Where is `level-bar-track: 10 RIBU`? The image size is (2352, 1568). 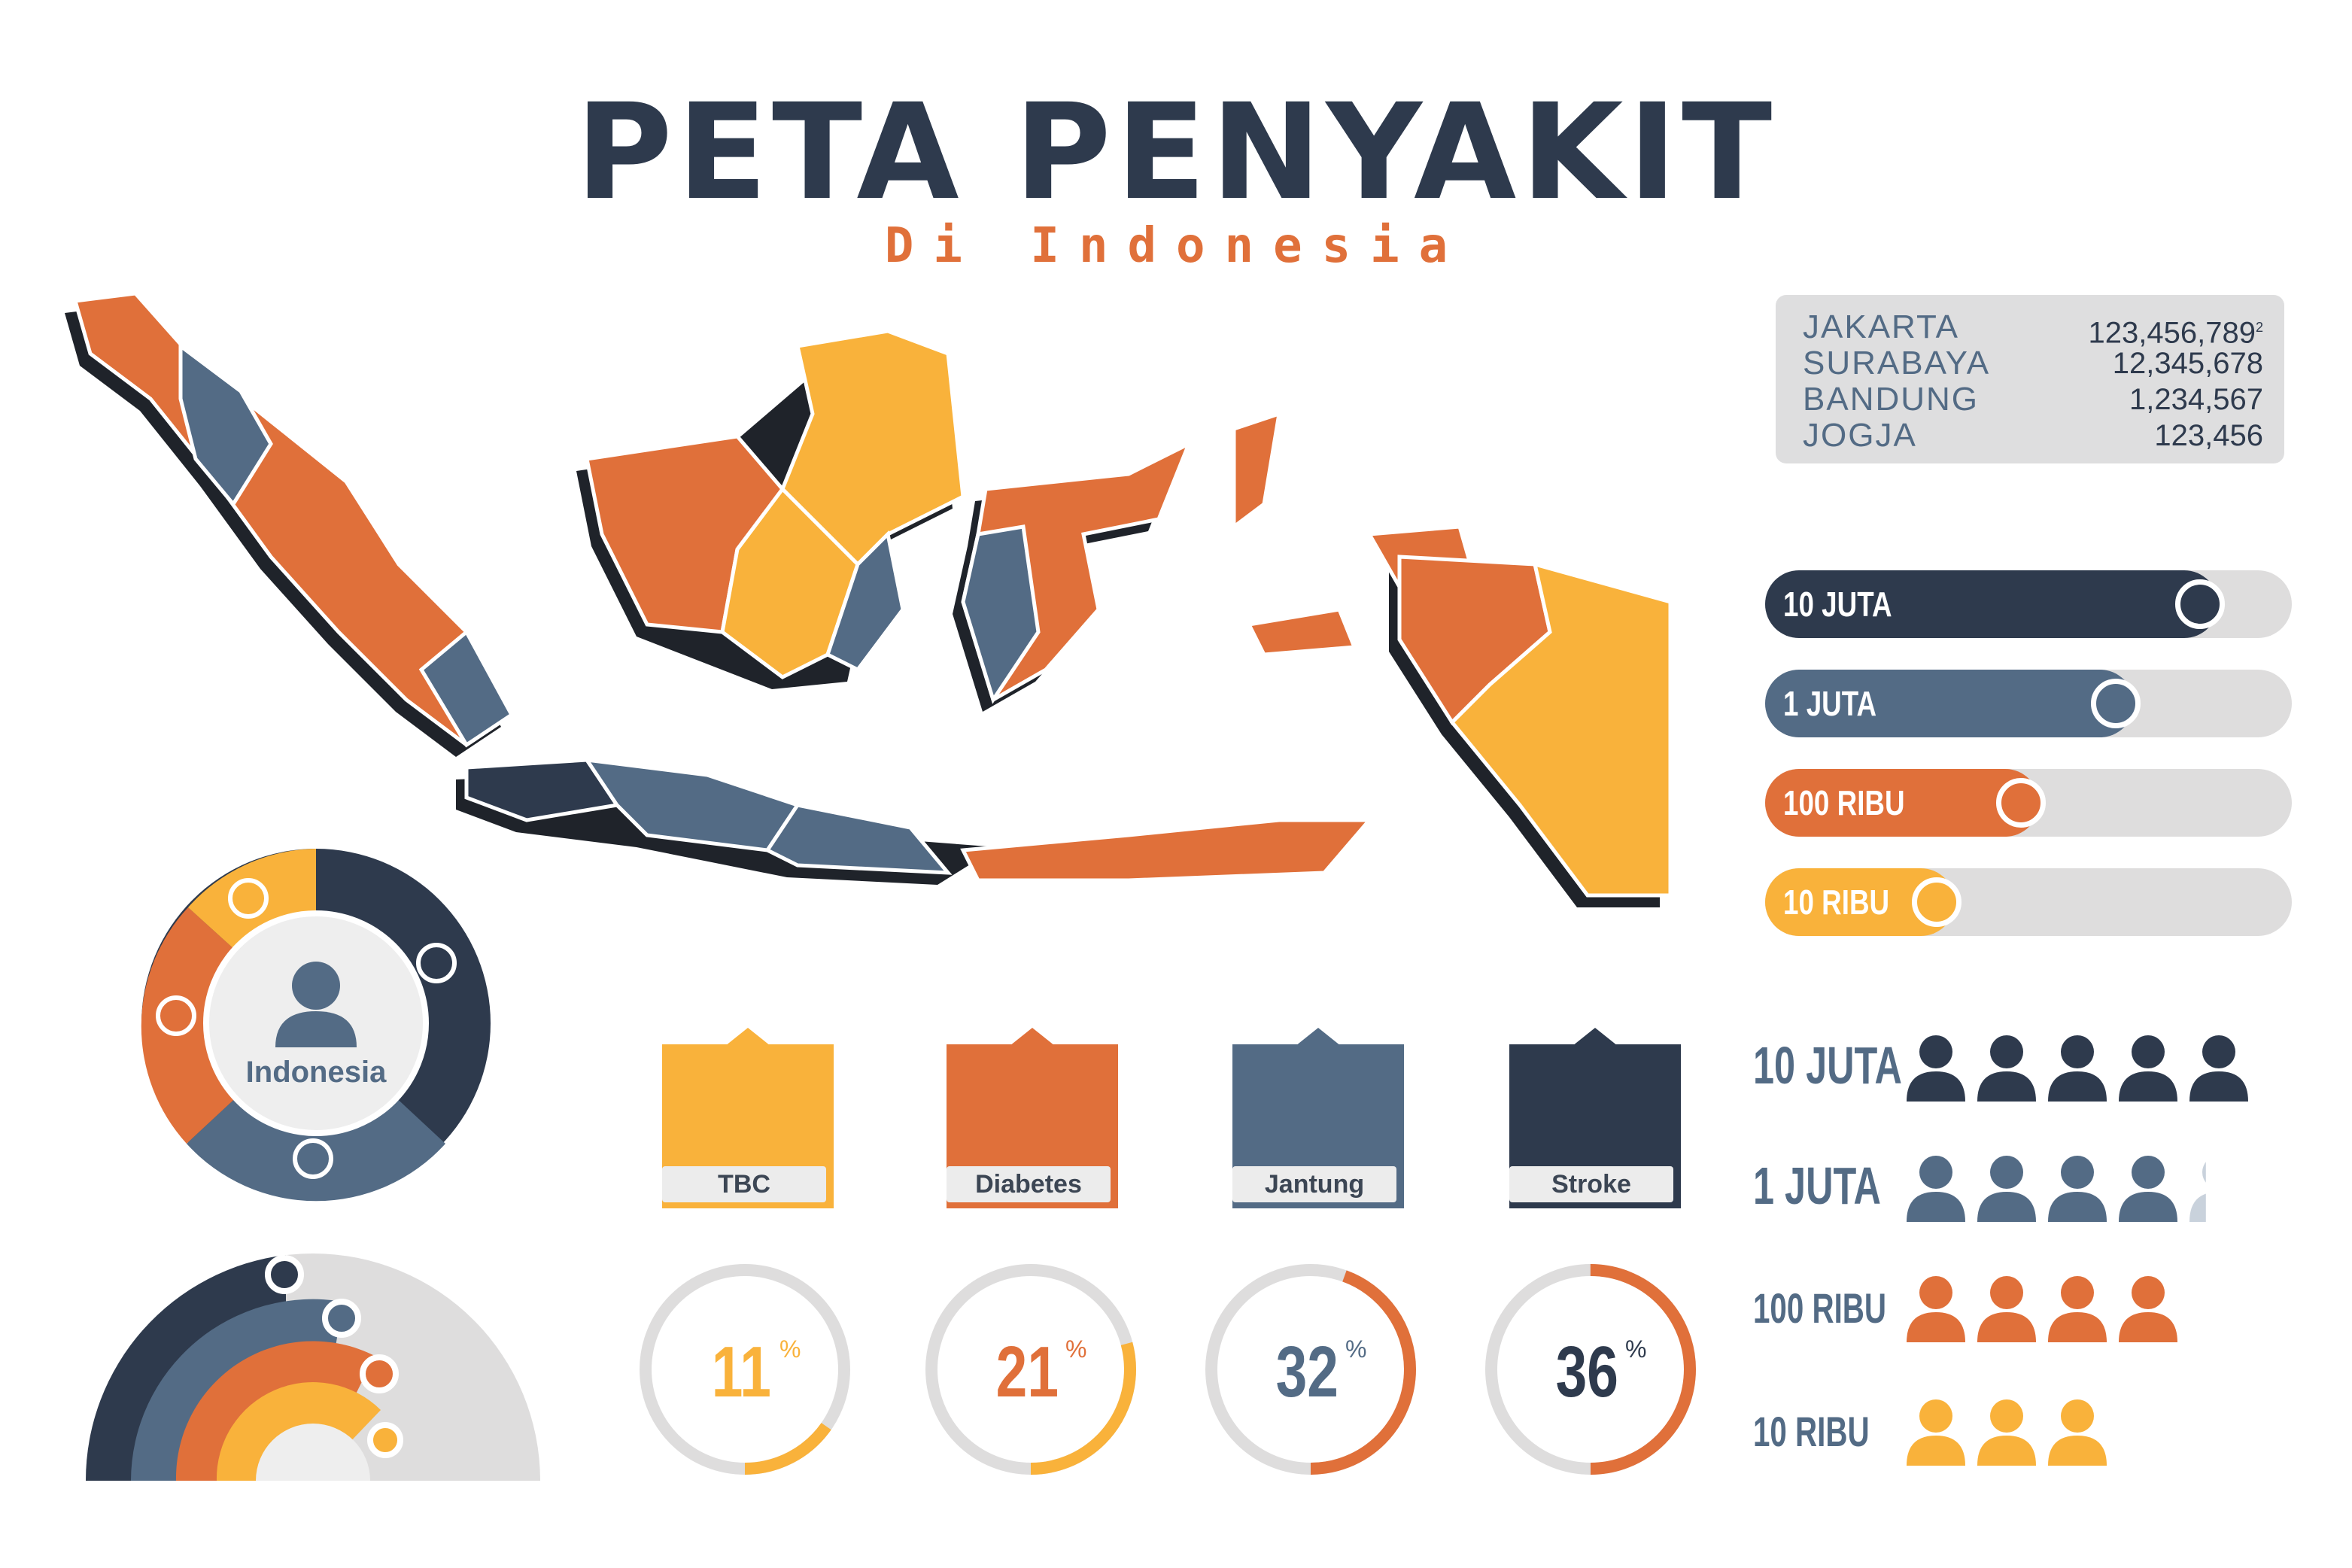 level-bar-track: 10 RIBU is located at coordinates (2029, 902).